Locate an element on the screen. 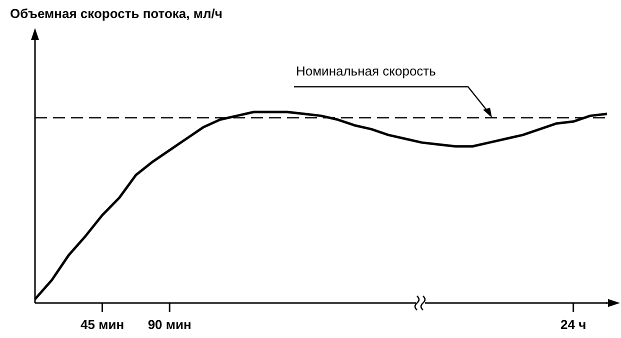 This screenshot has width=621, height=338. x-tick-label: 45 мин is located at coordinates (102, 324).